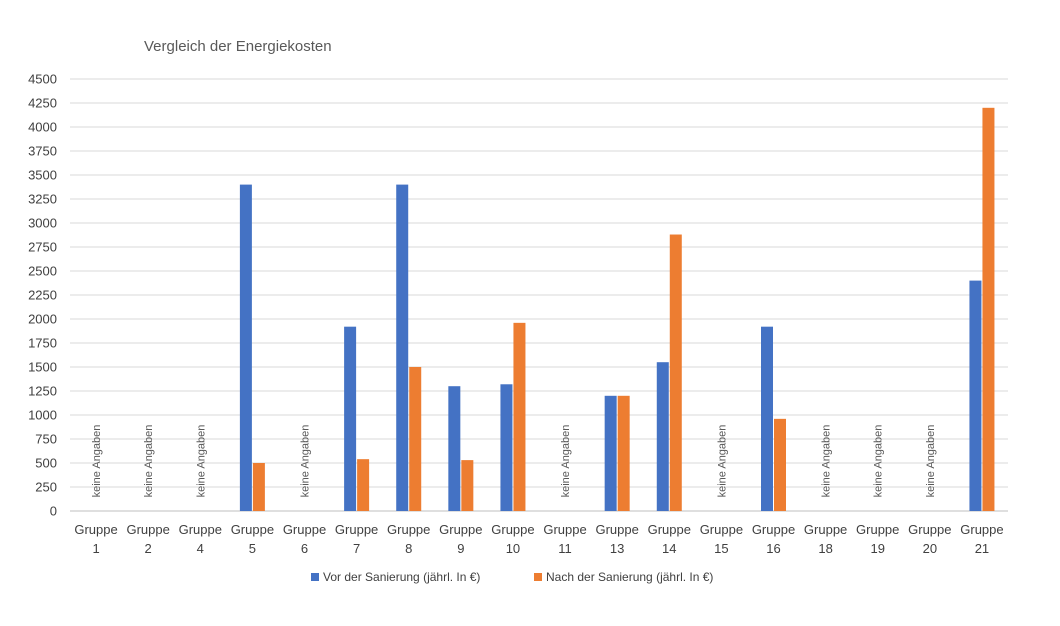 The width and height of the screenshot is (1060, 626). Describe the element at coordinates (200, 548) in the screenshot. I see `x-tick-label: 4` at that location.